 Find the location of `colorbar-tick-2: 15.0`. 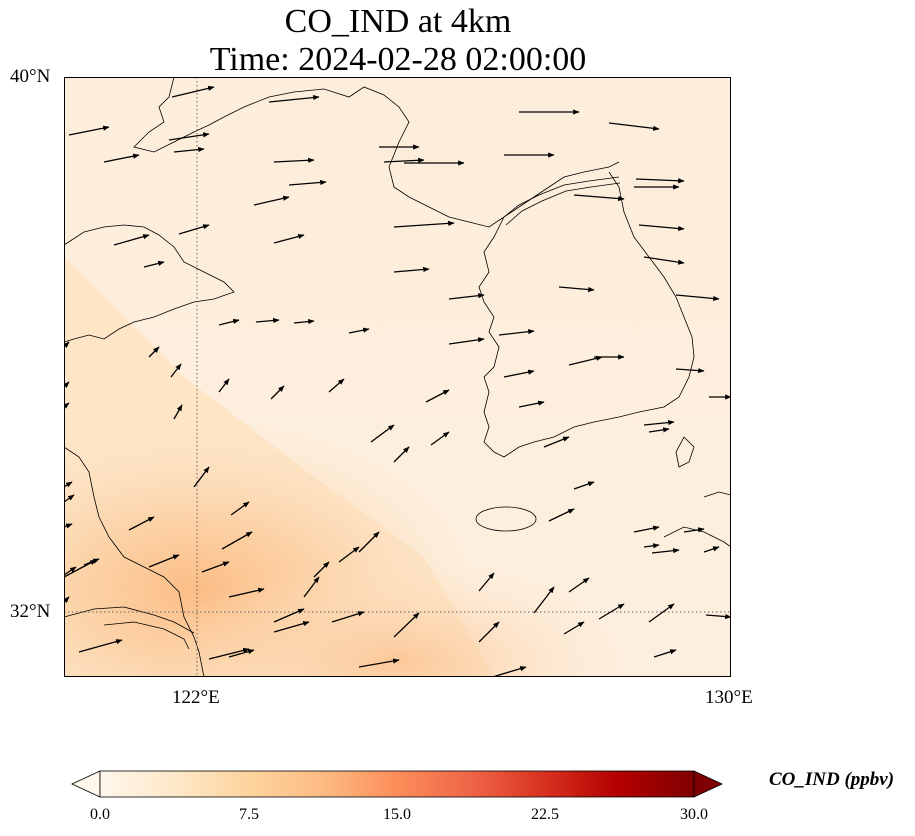

colorbar-tick-2: 15.0 is located at coordinates (397, 814).